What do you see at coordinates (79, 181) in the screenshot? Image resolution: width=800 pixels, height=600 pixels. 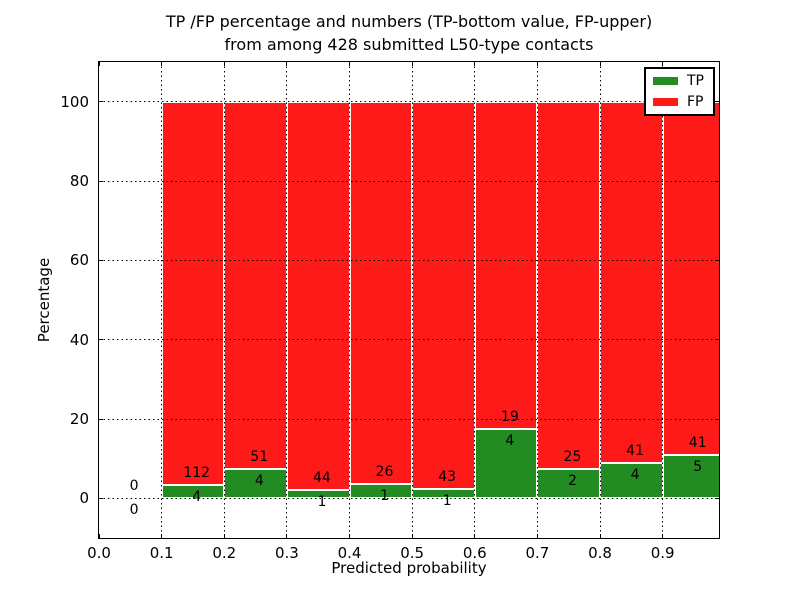 I see `y-tick-label: 80` at bounding box center [79, 181].